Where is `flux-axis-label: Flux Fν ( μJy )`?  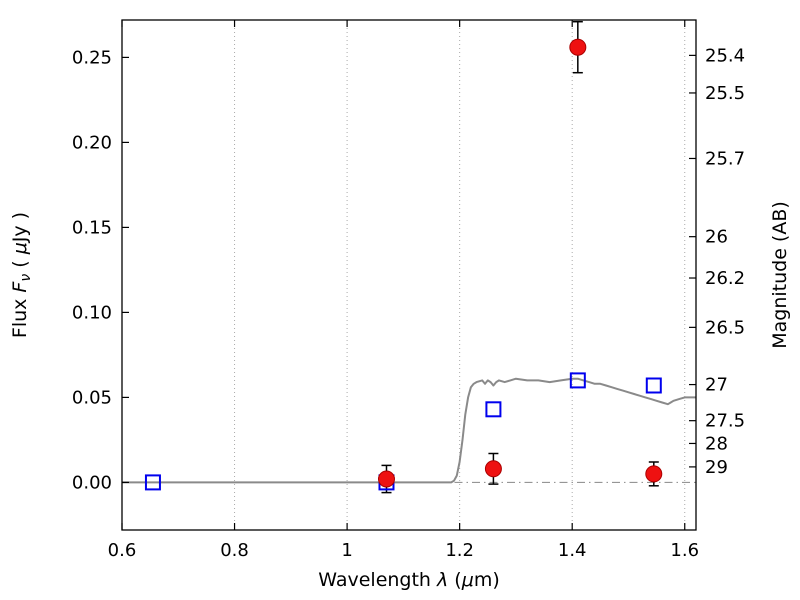
flux-axis-label: Flux Fν ( μJy ) is located at coordinates (21, 275).